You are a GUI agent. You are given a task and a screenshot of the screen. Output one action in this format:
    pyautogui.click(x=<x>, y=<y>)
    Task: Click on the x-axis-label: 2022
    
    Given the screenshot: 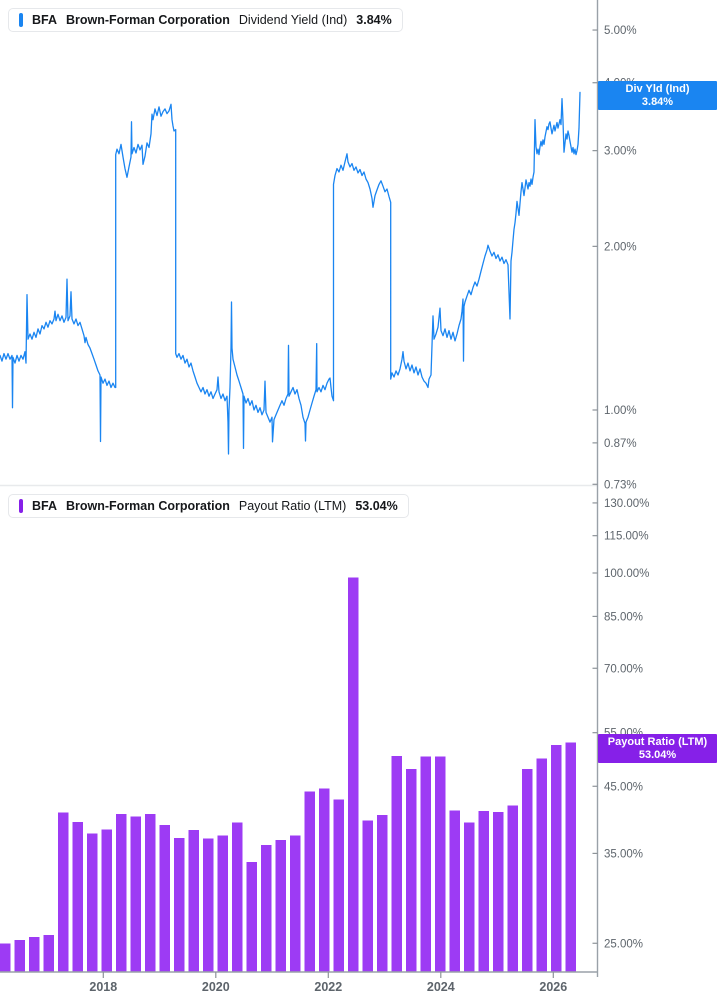 What is the action you would take?
    pyautogui.click(x=328, y=987)
    